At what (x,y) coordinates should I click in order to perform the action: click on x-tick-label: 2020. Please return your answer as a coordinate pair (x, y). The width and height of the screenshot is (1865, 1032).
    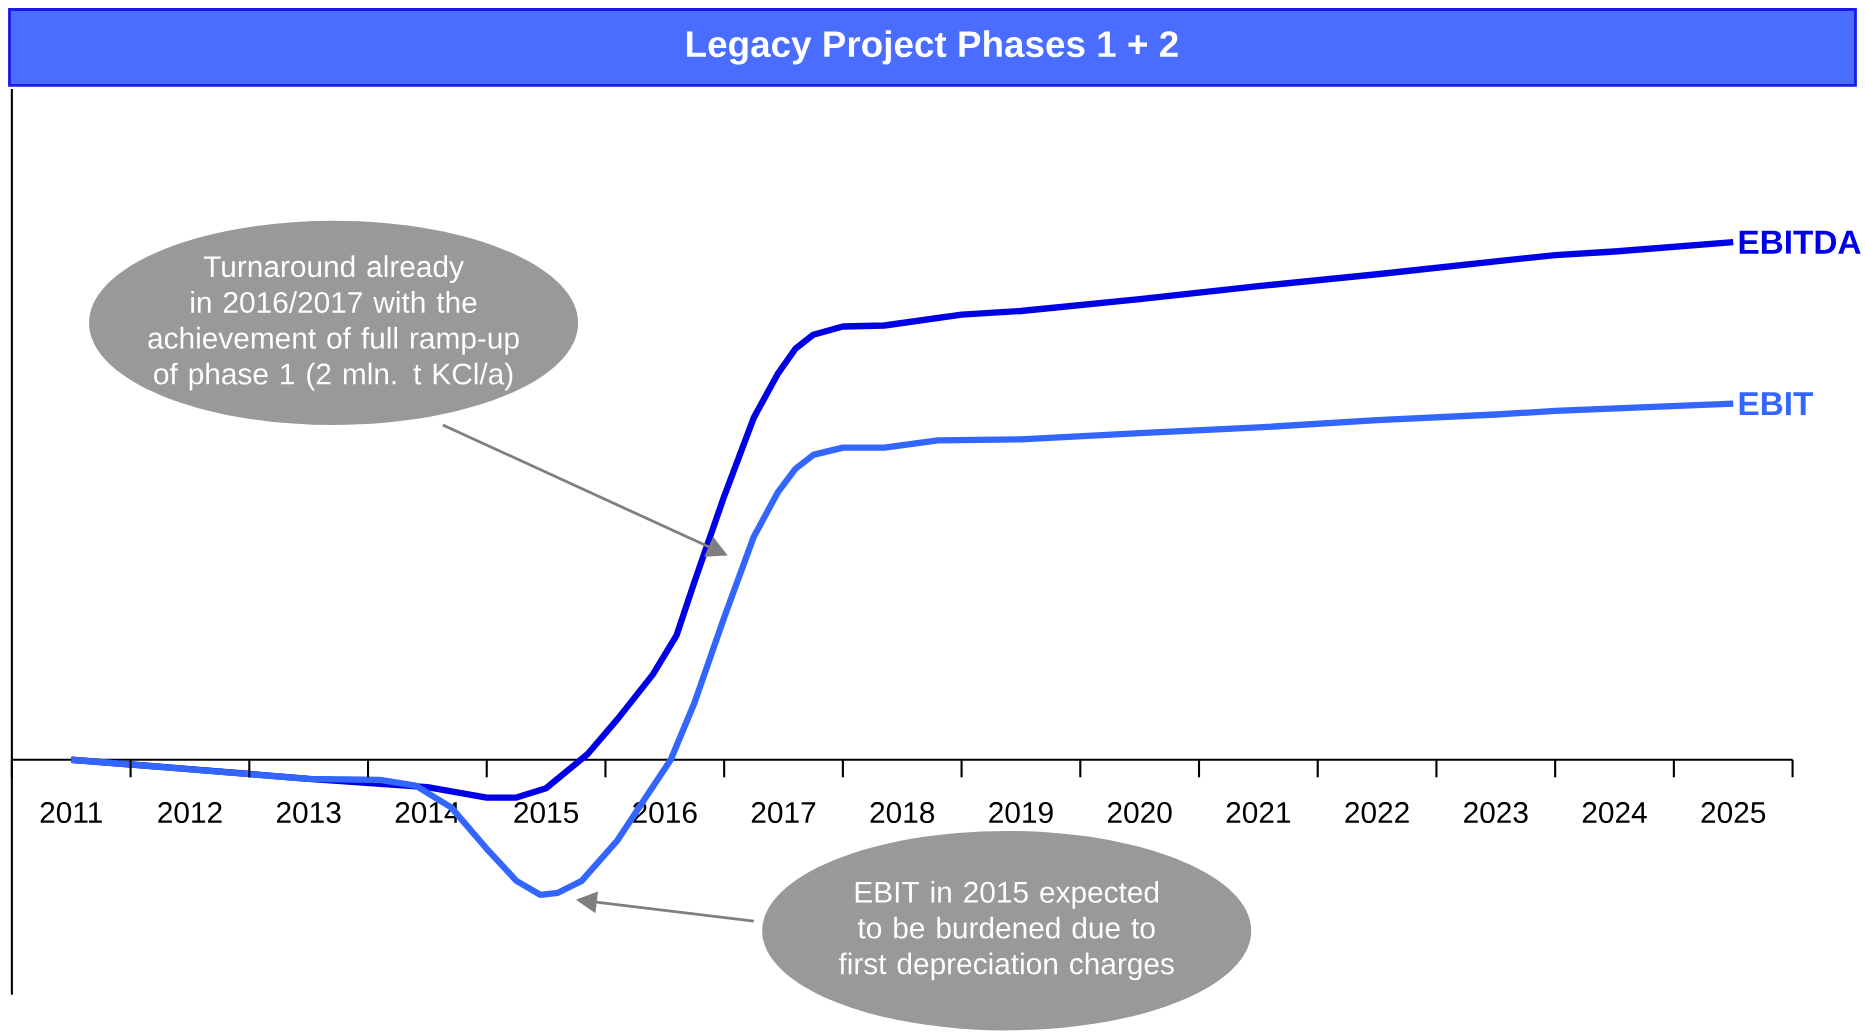
    Looking at the image, I should click on (1139, 813).